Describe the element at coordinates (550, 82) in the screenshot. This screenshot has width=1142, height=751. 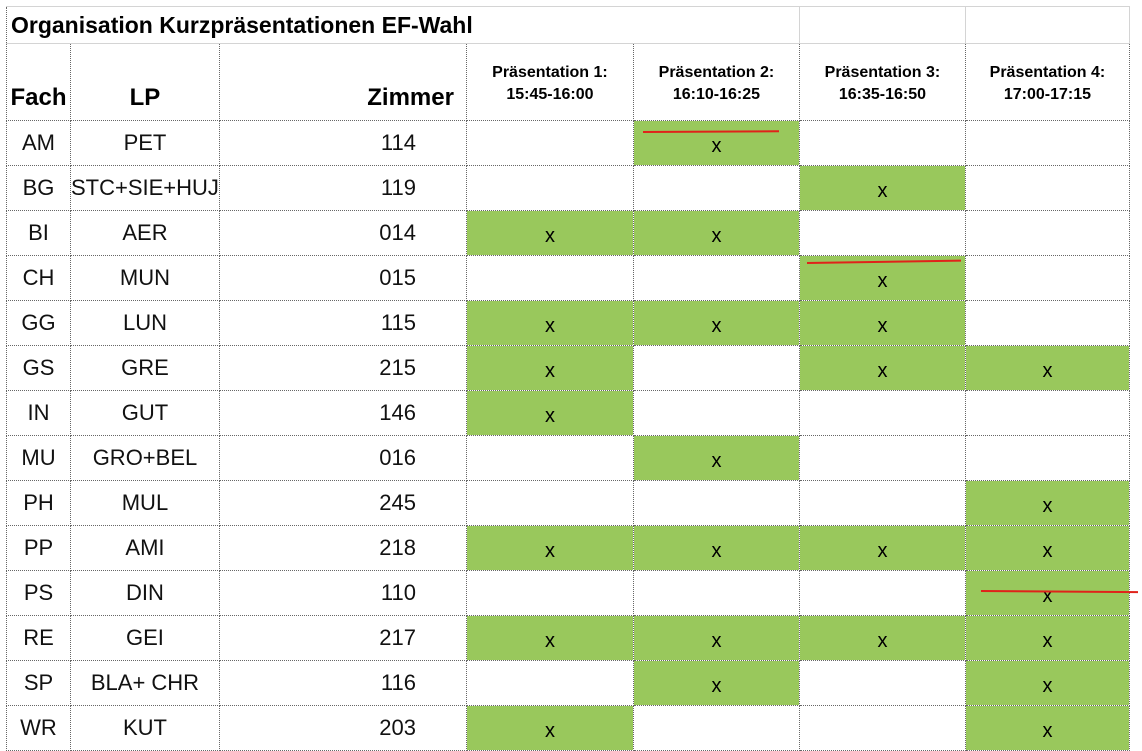
I see `header-slot-1: Präsentation 1: 15:45-16:00` at that location.